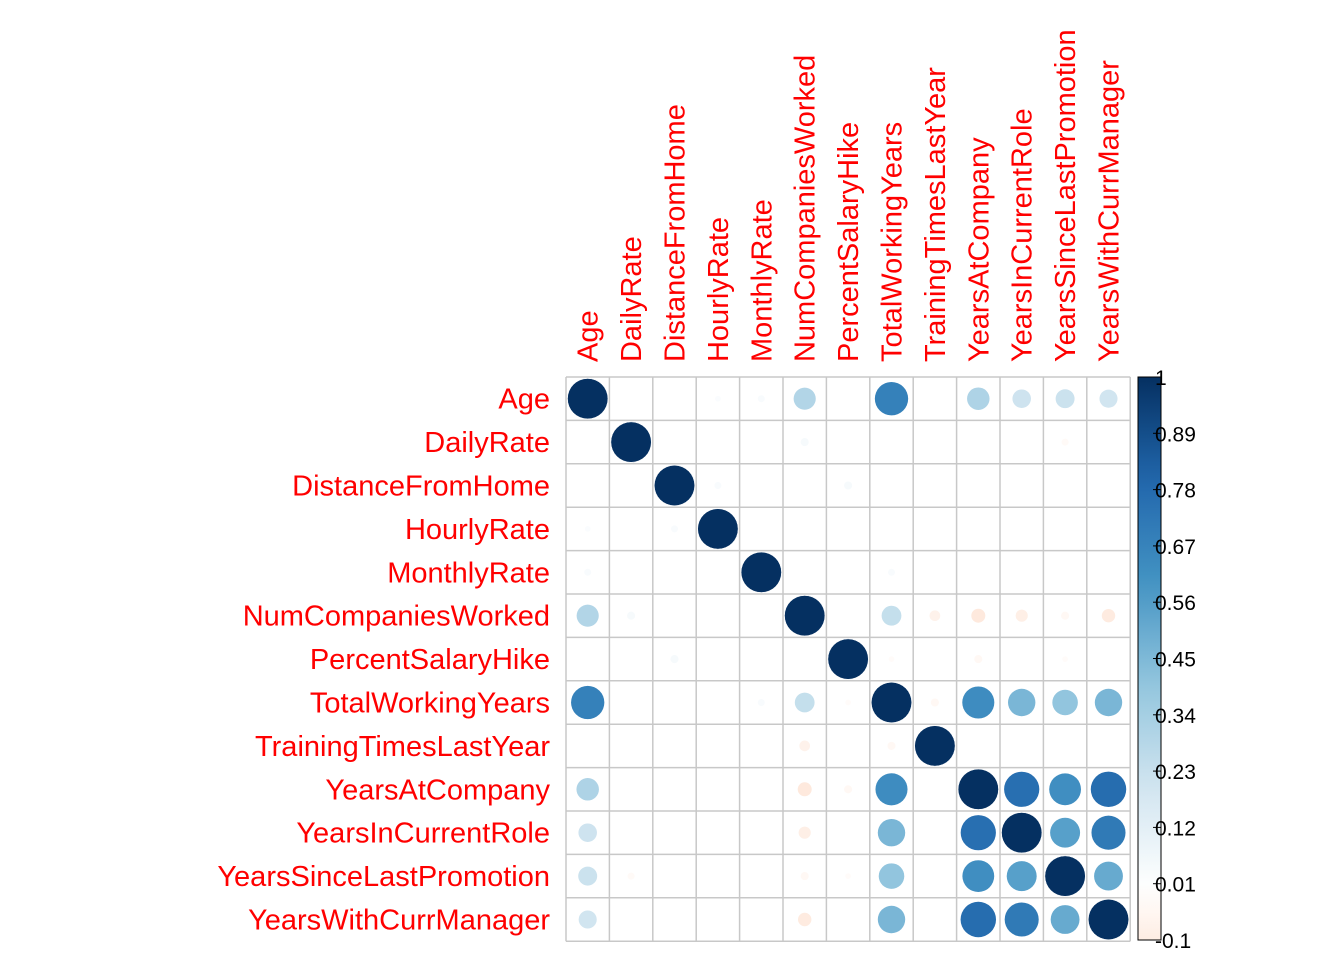 Image resolution: width=1344 pixels, height=960 pixels. Describe the element at coordinates (396, 617) in the screenshot. I see `row-label: NumCompaniesWorked` at that location.